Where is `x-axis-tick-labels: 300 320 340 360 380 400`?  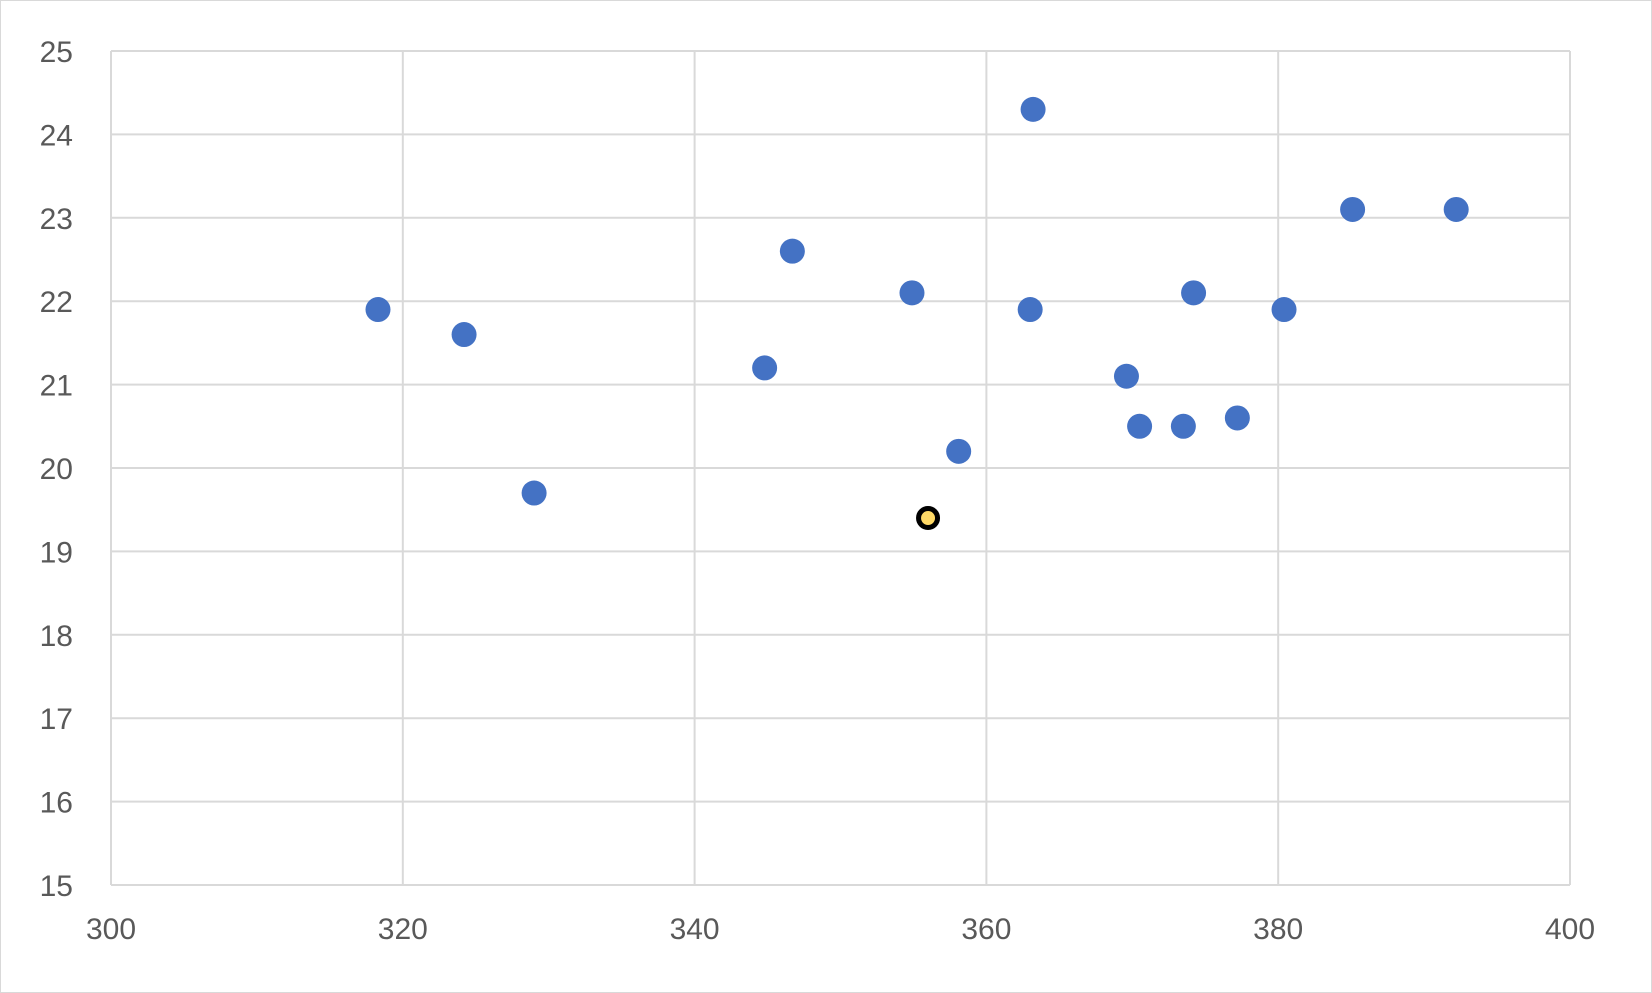 x-axis-tick-labels: 300 320 340 360 380 400 is located at coordinates (840, 929).